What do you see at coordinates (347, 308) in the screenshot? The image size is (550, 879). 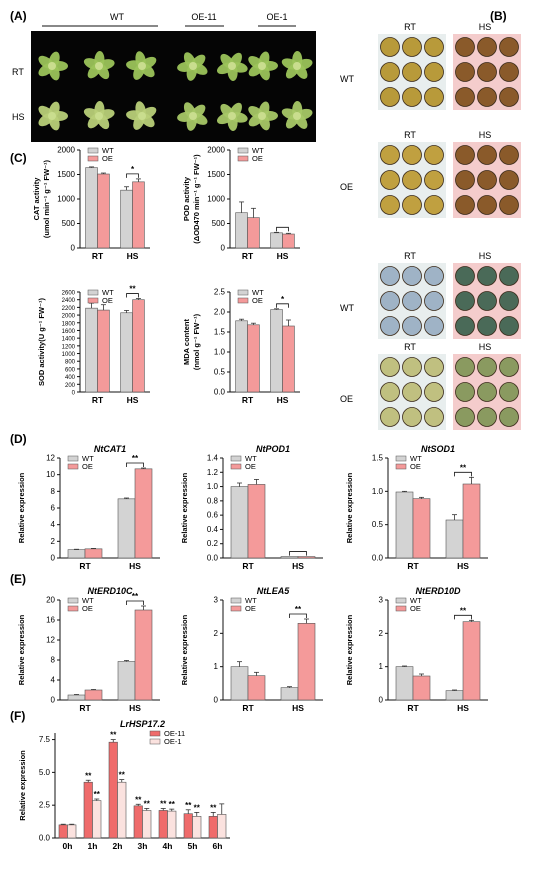 I see `stain-row-label: WT` at bounding box center [347, 308].